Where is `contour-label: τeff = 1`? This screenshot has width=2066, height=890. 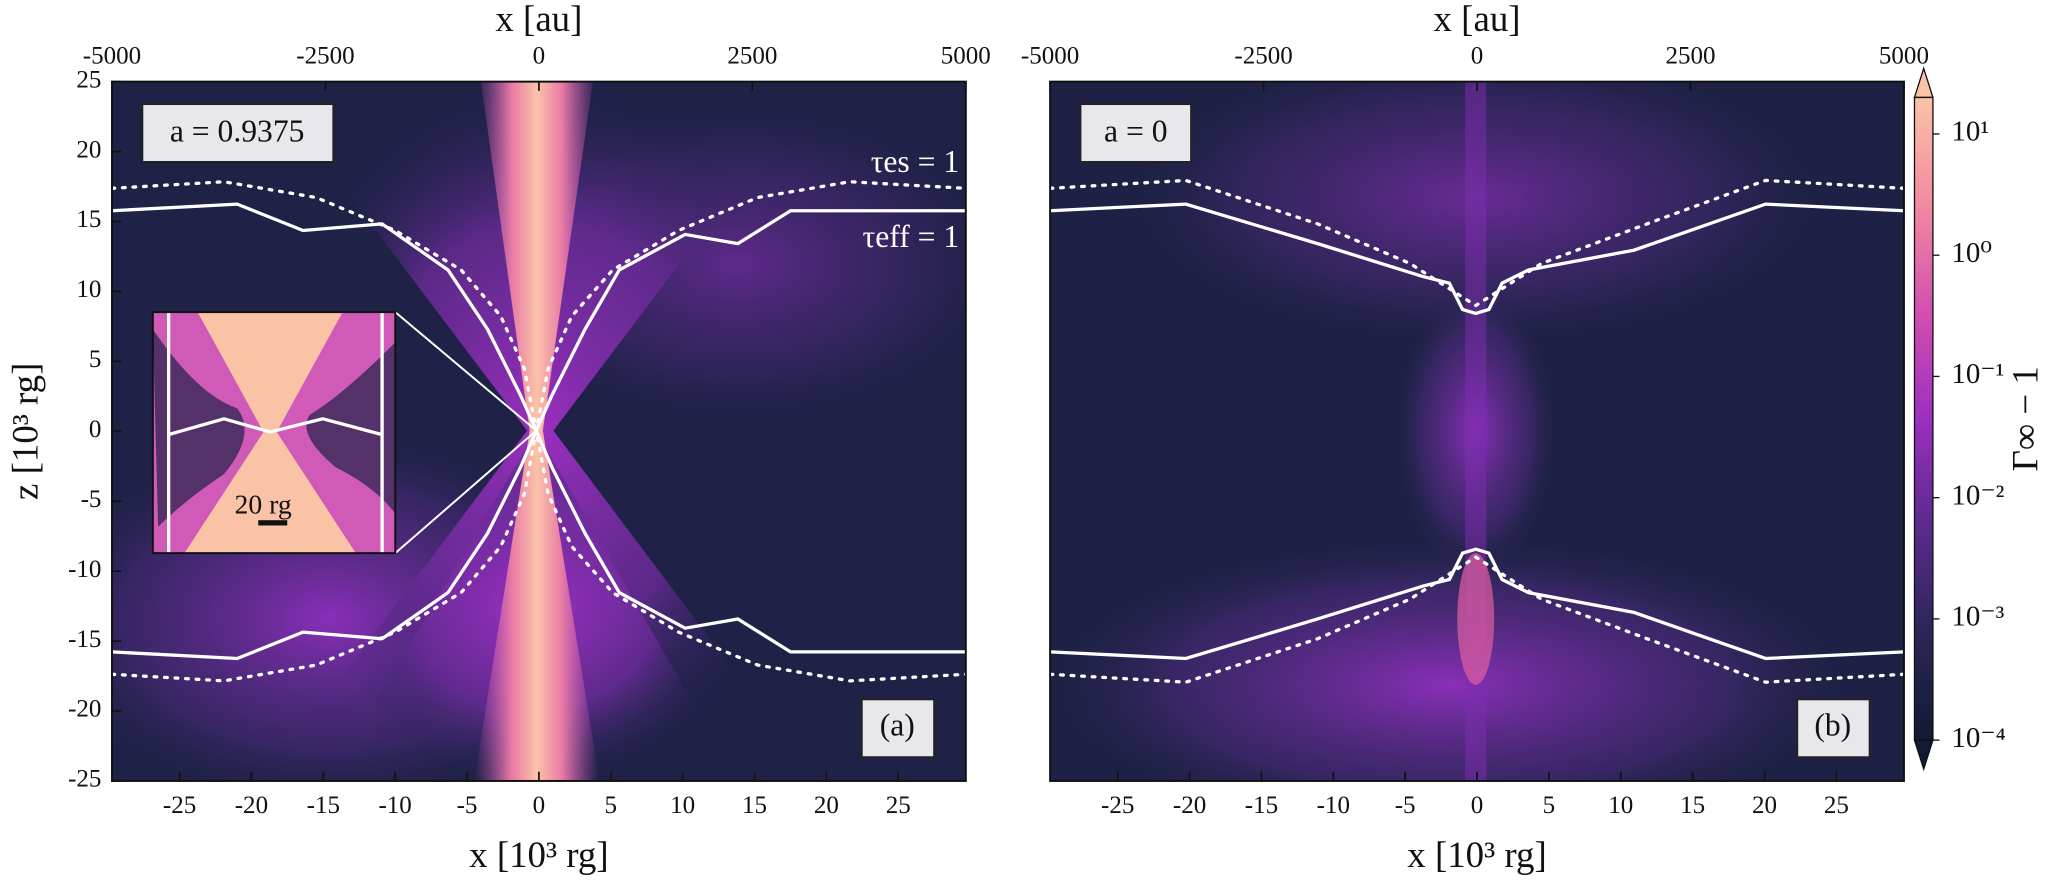
contour-label: τeff = 1 is located at coordinates (911, 236).